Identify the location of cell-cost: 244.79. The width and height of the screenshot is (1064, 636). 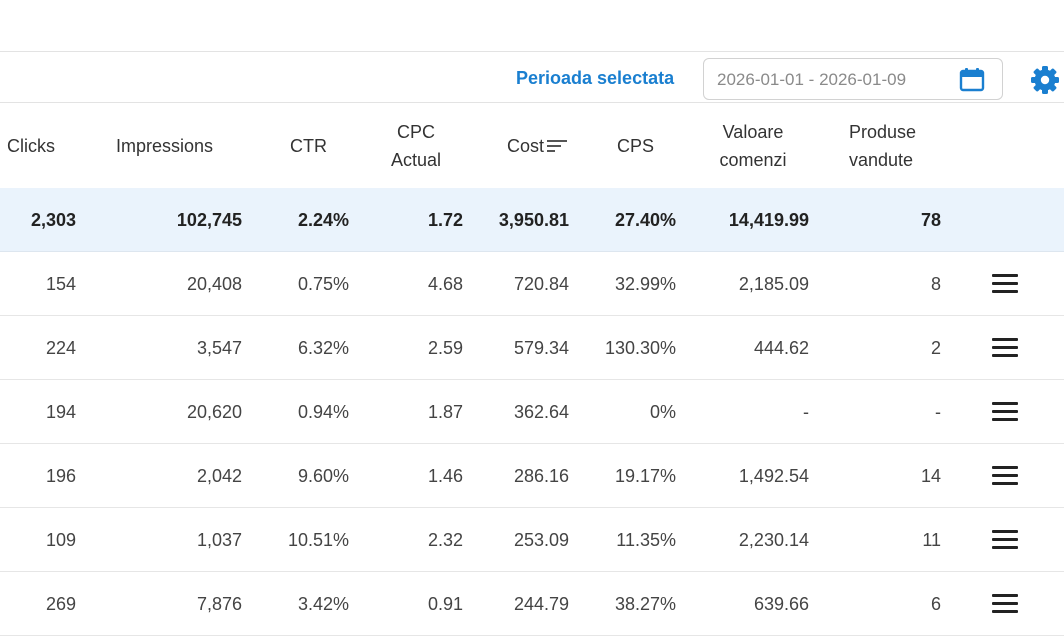
(541, 604).